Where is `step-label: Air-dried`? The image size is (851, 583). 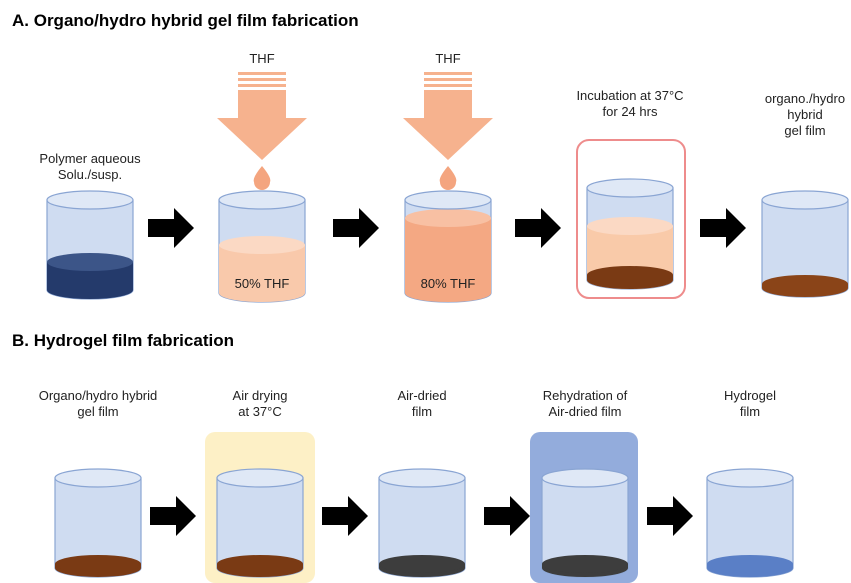
step-label: Air-dried is located at coordinates (421, 395).